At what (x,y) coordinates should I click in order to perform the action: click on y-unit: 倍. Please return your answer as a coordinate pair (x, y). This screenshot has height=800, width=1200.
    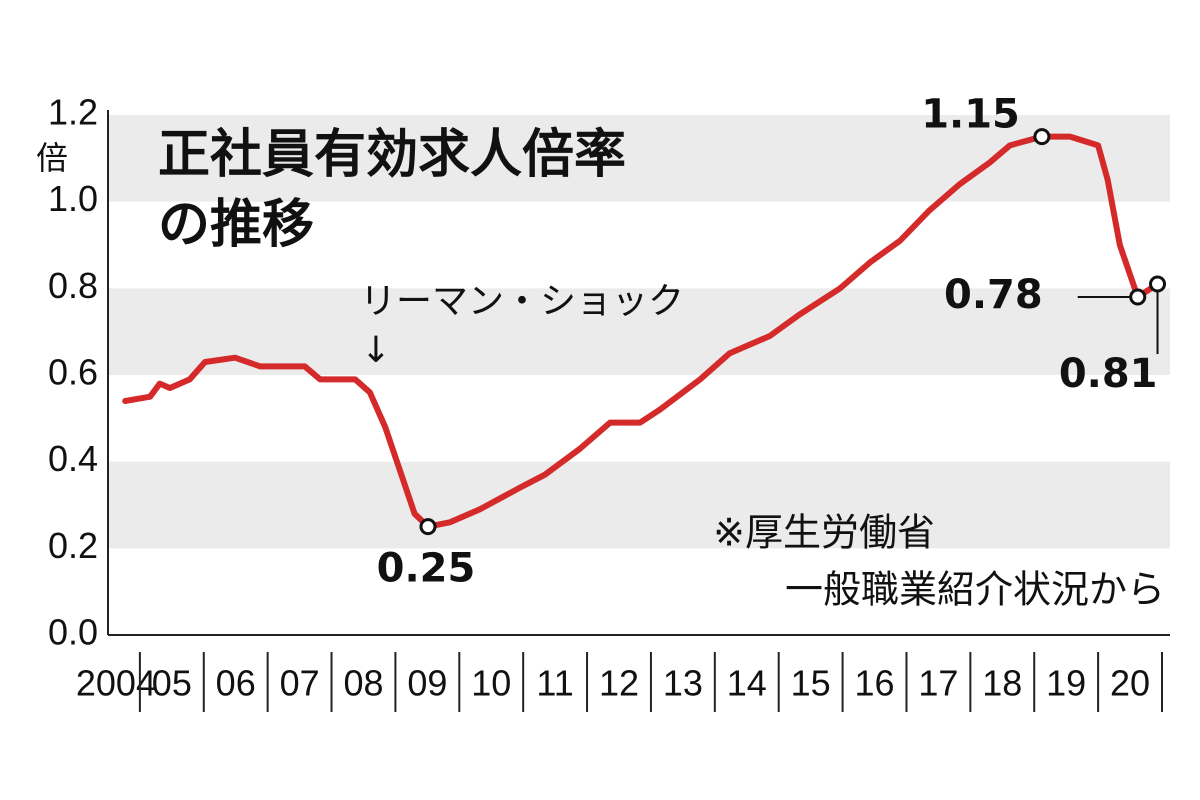
    Looking at the image, I should click on (52, 158).